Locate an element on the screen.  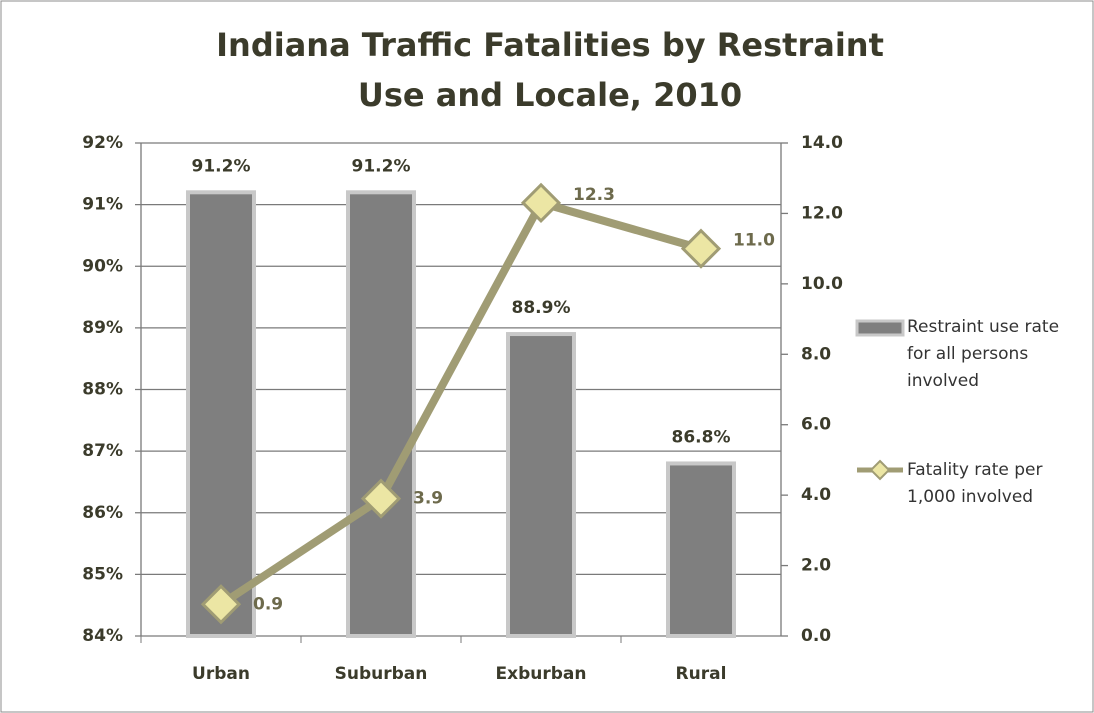
y2-tick-label: 8.0 is located at coordinates (816, 354).